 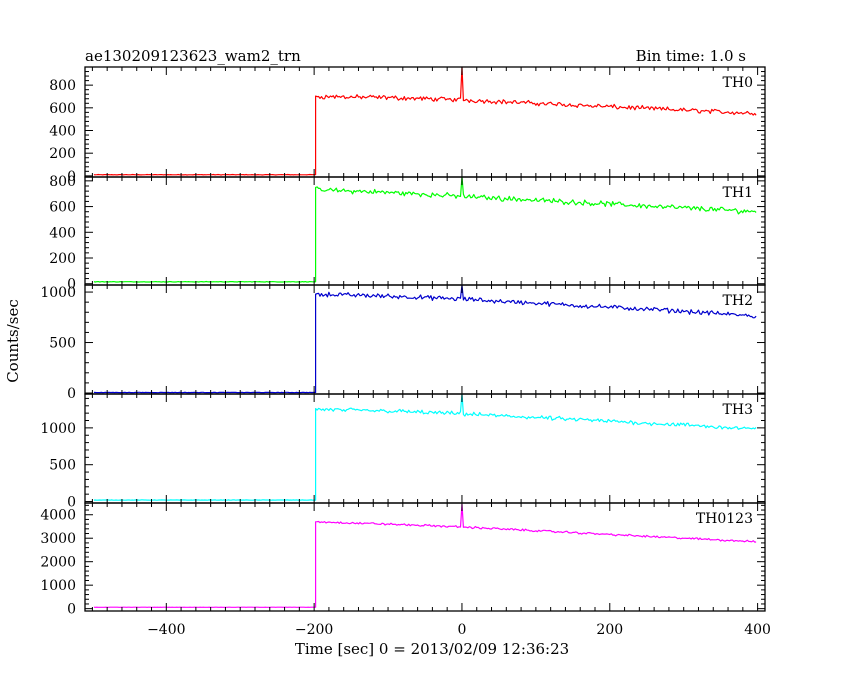 I want to click on panel-label-th0: TH0, so click(x=738, y=83).